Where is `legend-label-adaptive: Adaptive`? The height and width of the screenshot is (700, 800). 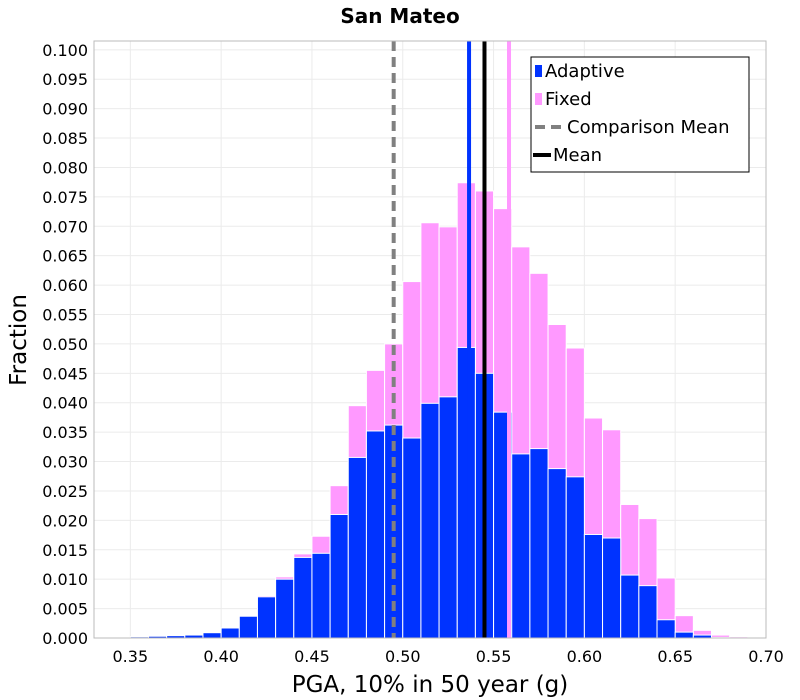
legend-label-adaptive: Adaptive is located at coordinates (585, 71).